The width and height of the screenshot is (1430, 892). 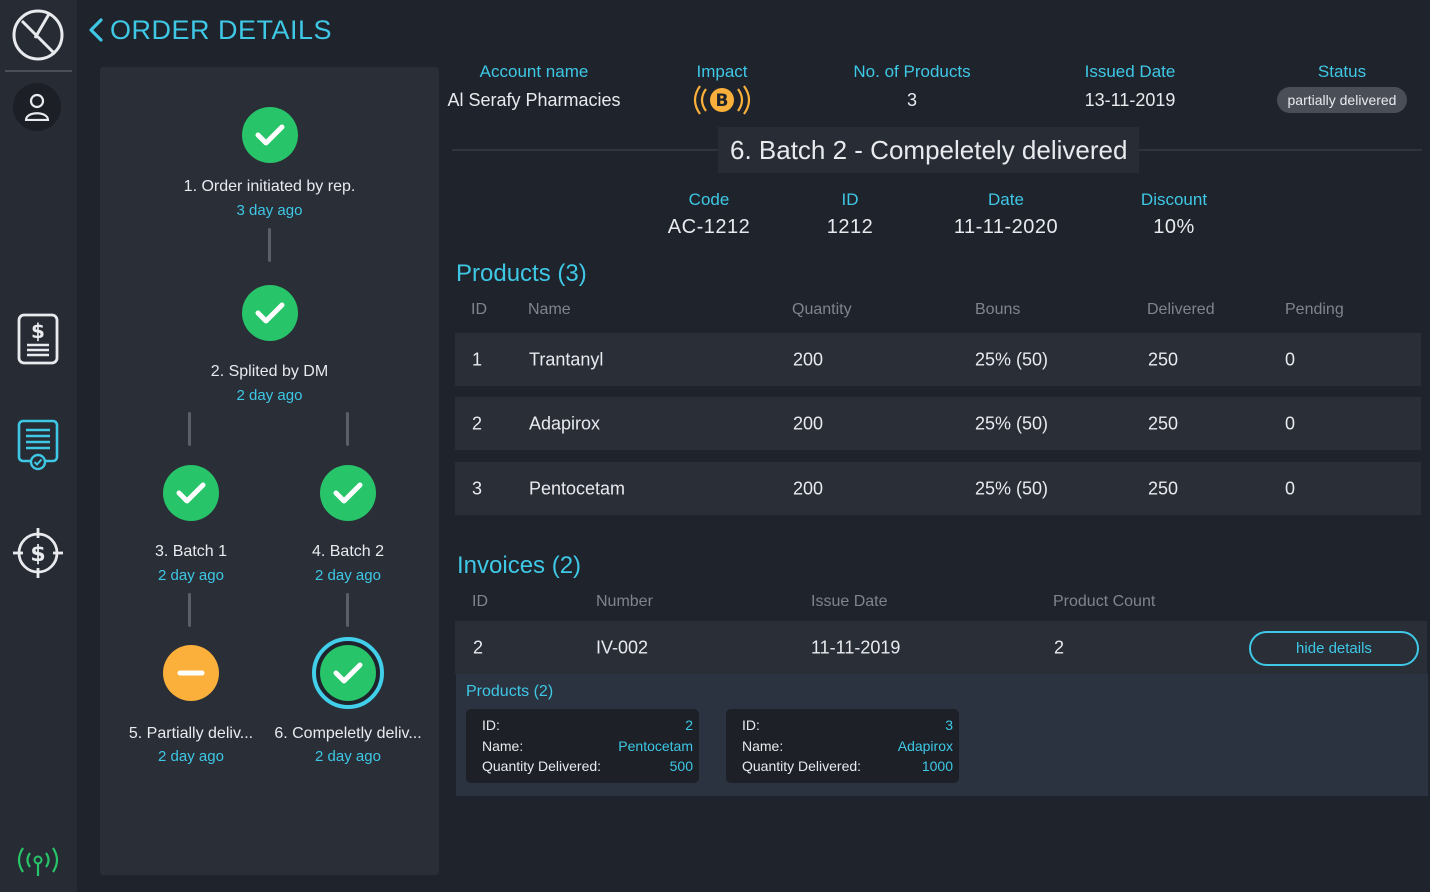 I want to click on invoices-title: Invoices (2), so click(x=519, y=565).